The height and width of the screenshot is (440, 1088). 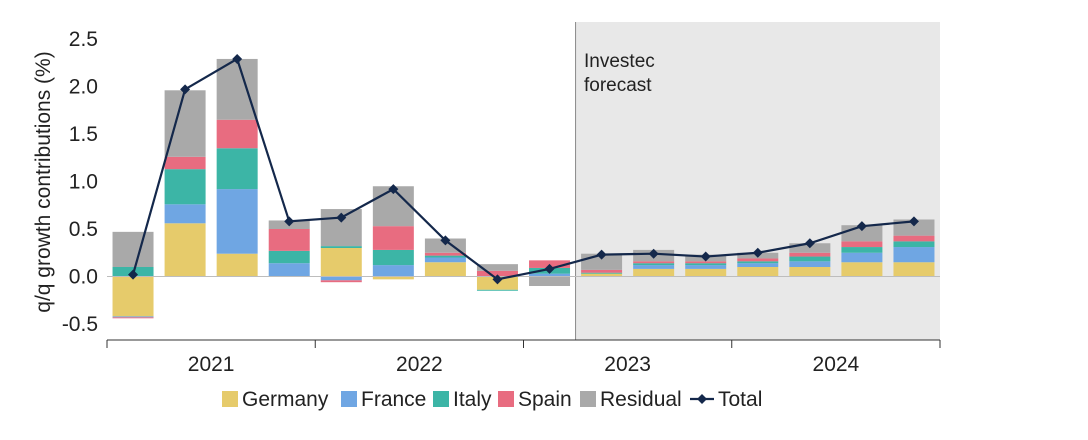 I want to click on legend-label-residual: Residual, so click(x=641, y=399).